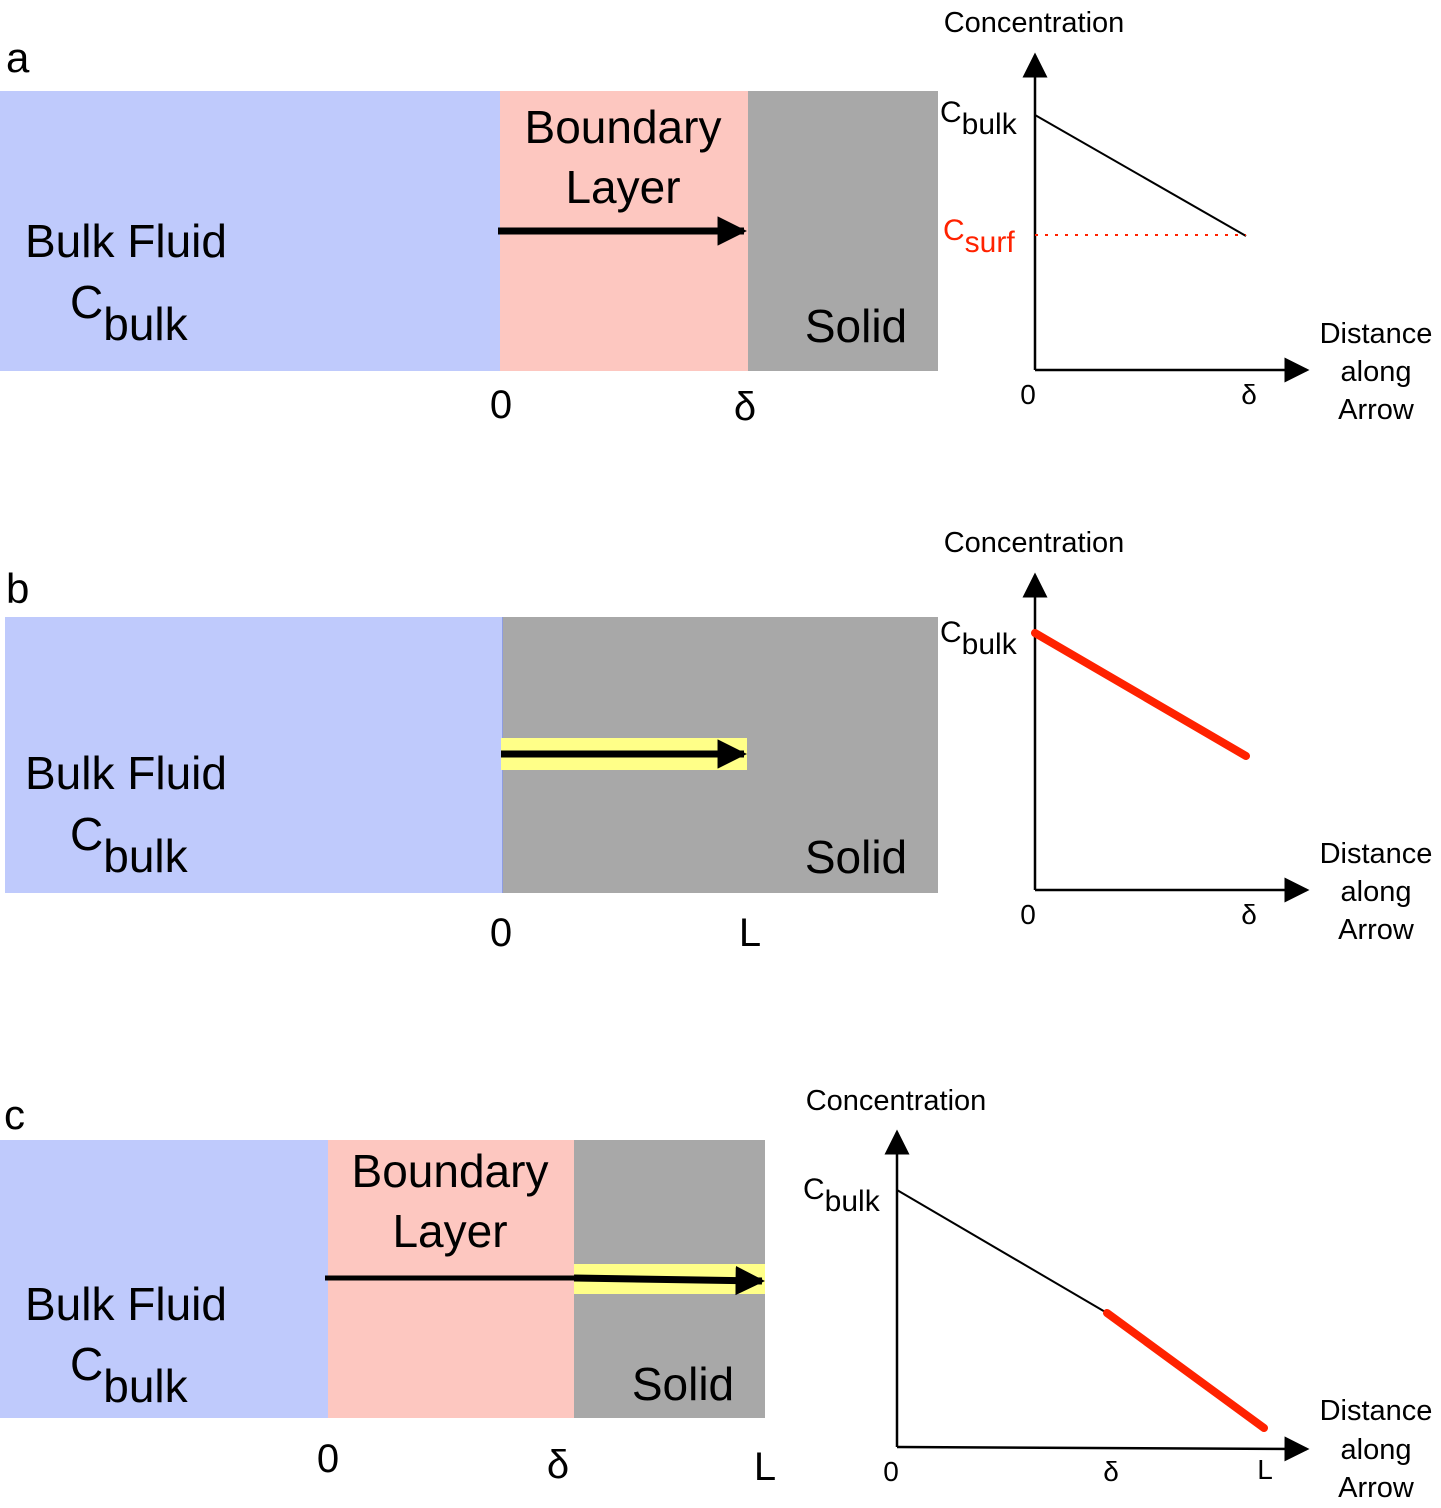 Image resolution: width=1441 pixels, height=1508 pixels. Describe the element at coordinates (17, 588) in the screenshot. I see `panel-label-b: b` at that location.